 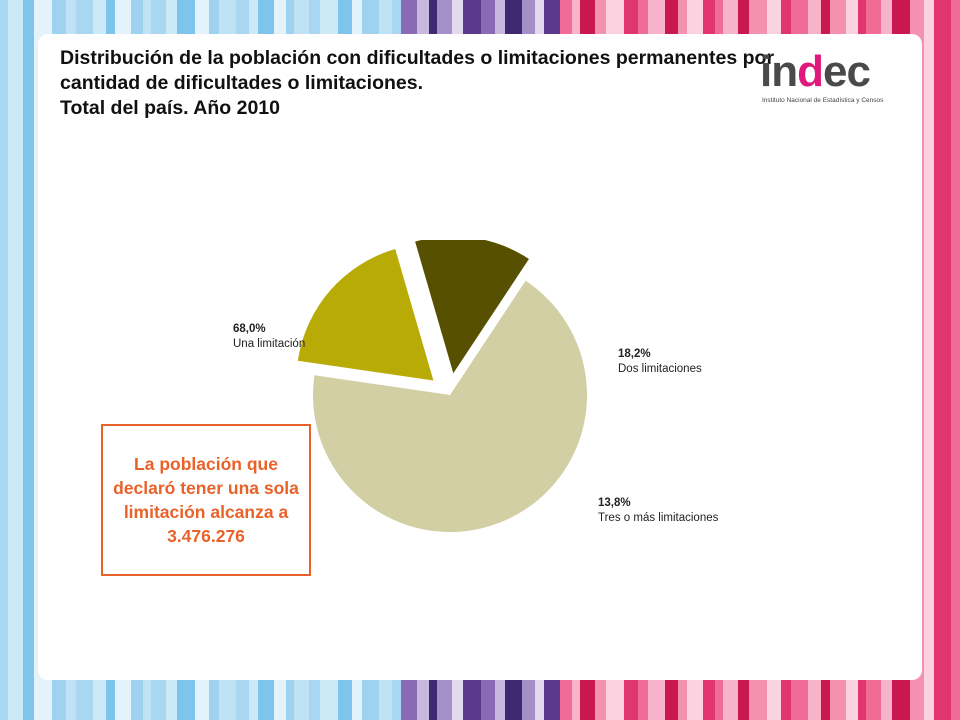 What do you see at coordinates (249, 329) in the screenshot?
I see `slice-value-label: 68,0%` at bounding box center [249, 329].